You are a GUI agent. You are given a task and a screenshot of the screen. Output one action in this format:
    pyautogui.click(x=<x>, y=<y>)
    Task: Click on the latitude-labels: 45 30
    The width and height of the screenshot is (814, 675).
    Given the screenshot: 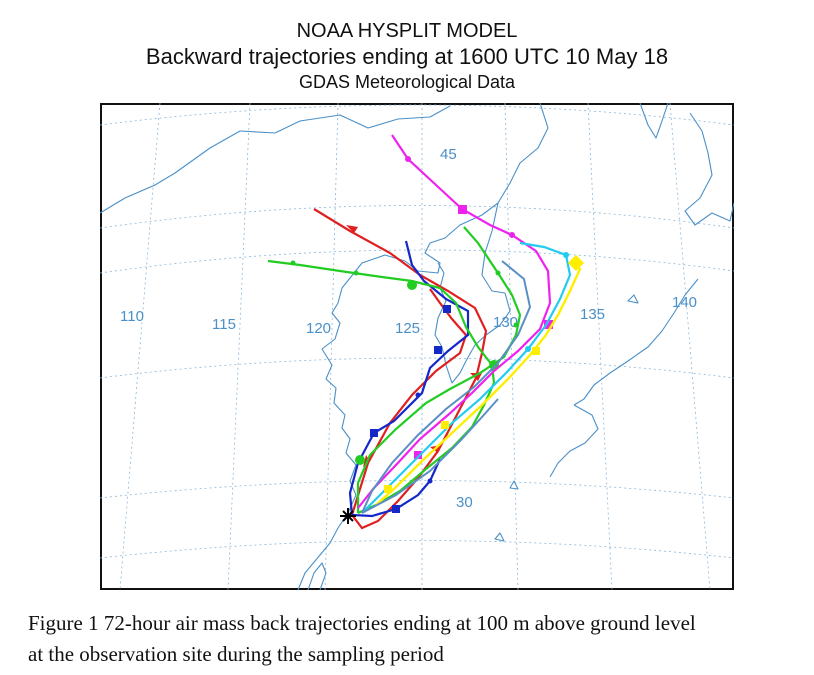 What is the action you would take?
    pyautogui.click(x=456, y=328)
    